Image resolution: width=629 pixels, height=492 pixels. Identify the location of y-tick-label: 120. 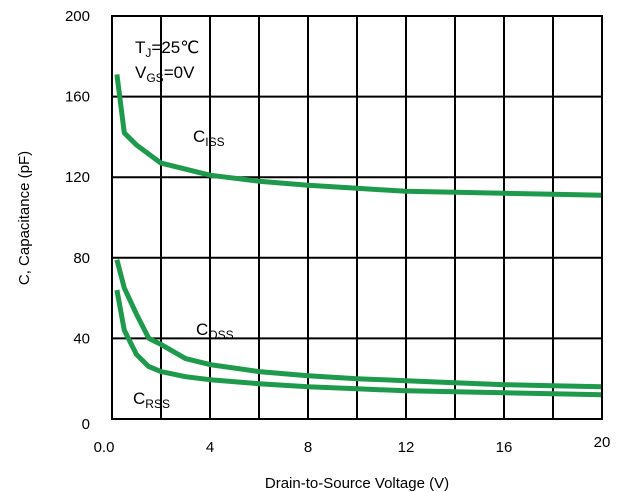
(77, 177).